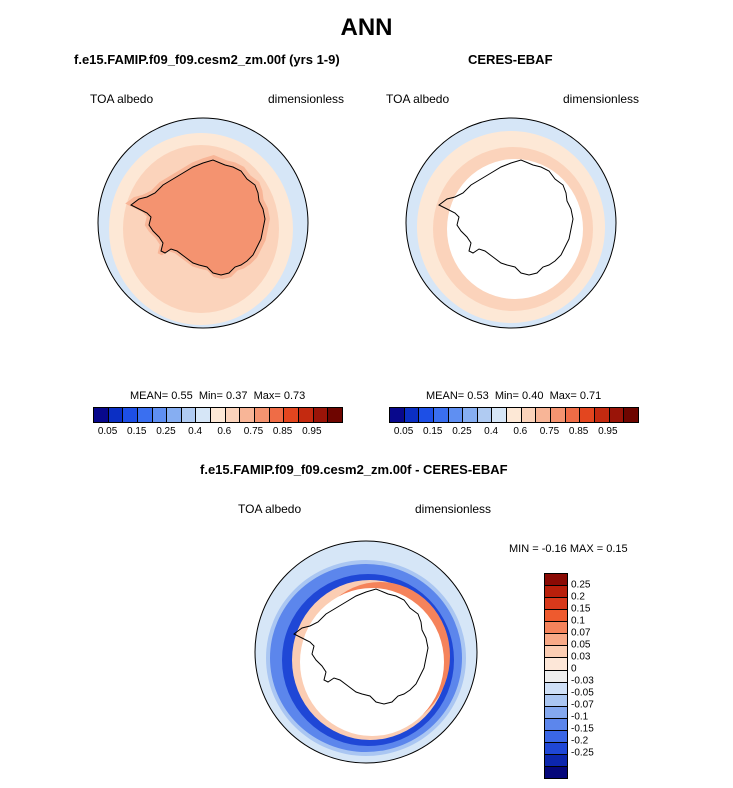 The width and height of the screenshot is (733, 788). What do you see at coordinates (514, 433) in the screenshot?
I see `panel2-colorbar-ticks: 0.05 0.15 0.25 0.4 0.6 0.75 0.85 0.95` at bounding box center [514, 433].